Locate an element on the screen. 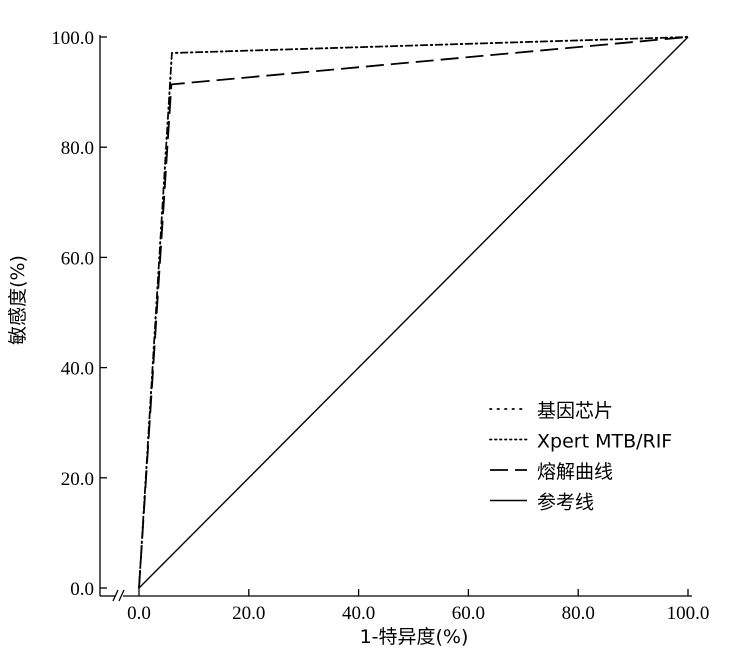  x-tick-label: 80.0 is located at coordinates (578, 613).